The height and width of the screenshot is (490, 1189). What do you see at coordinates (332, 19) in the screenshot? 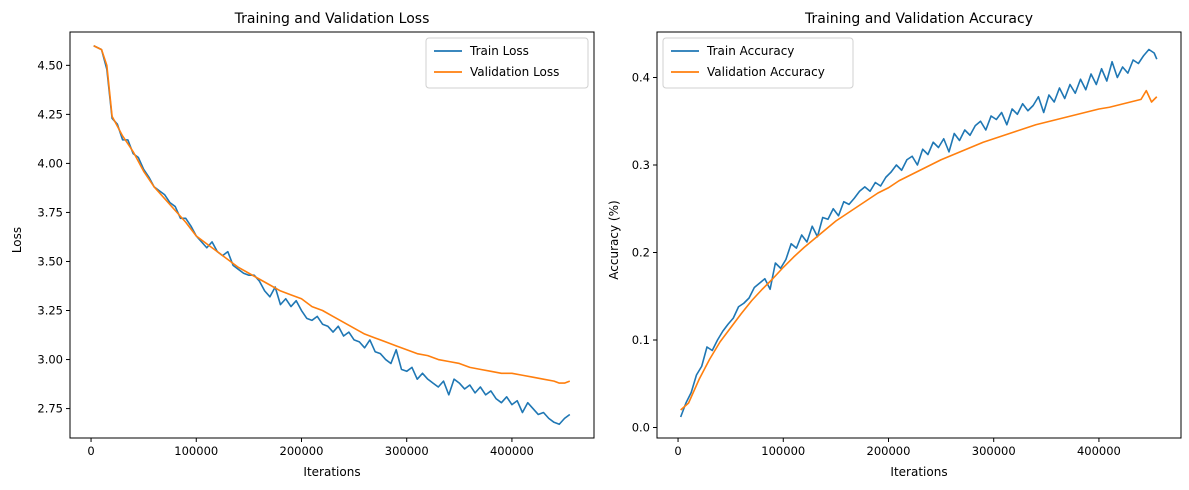
I see `loss-chart-title: Training and Validation Loss` at bounding box center [332, 19].